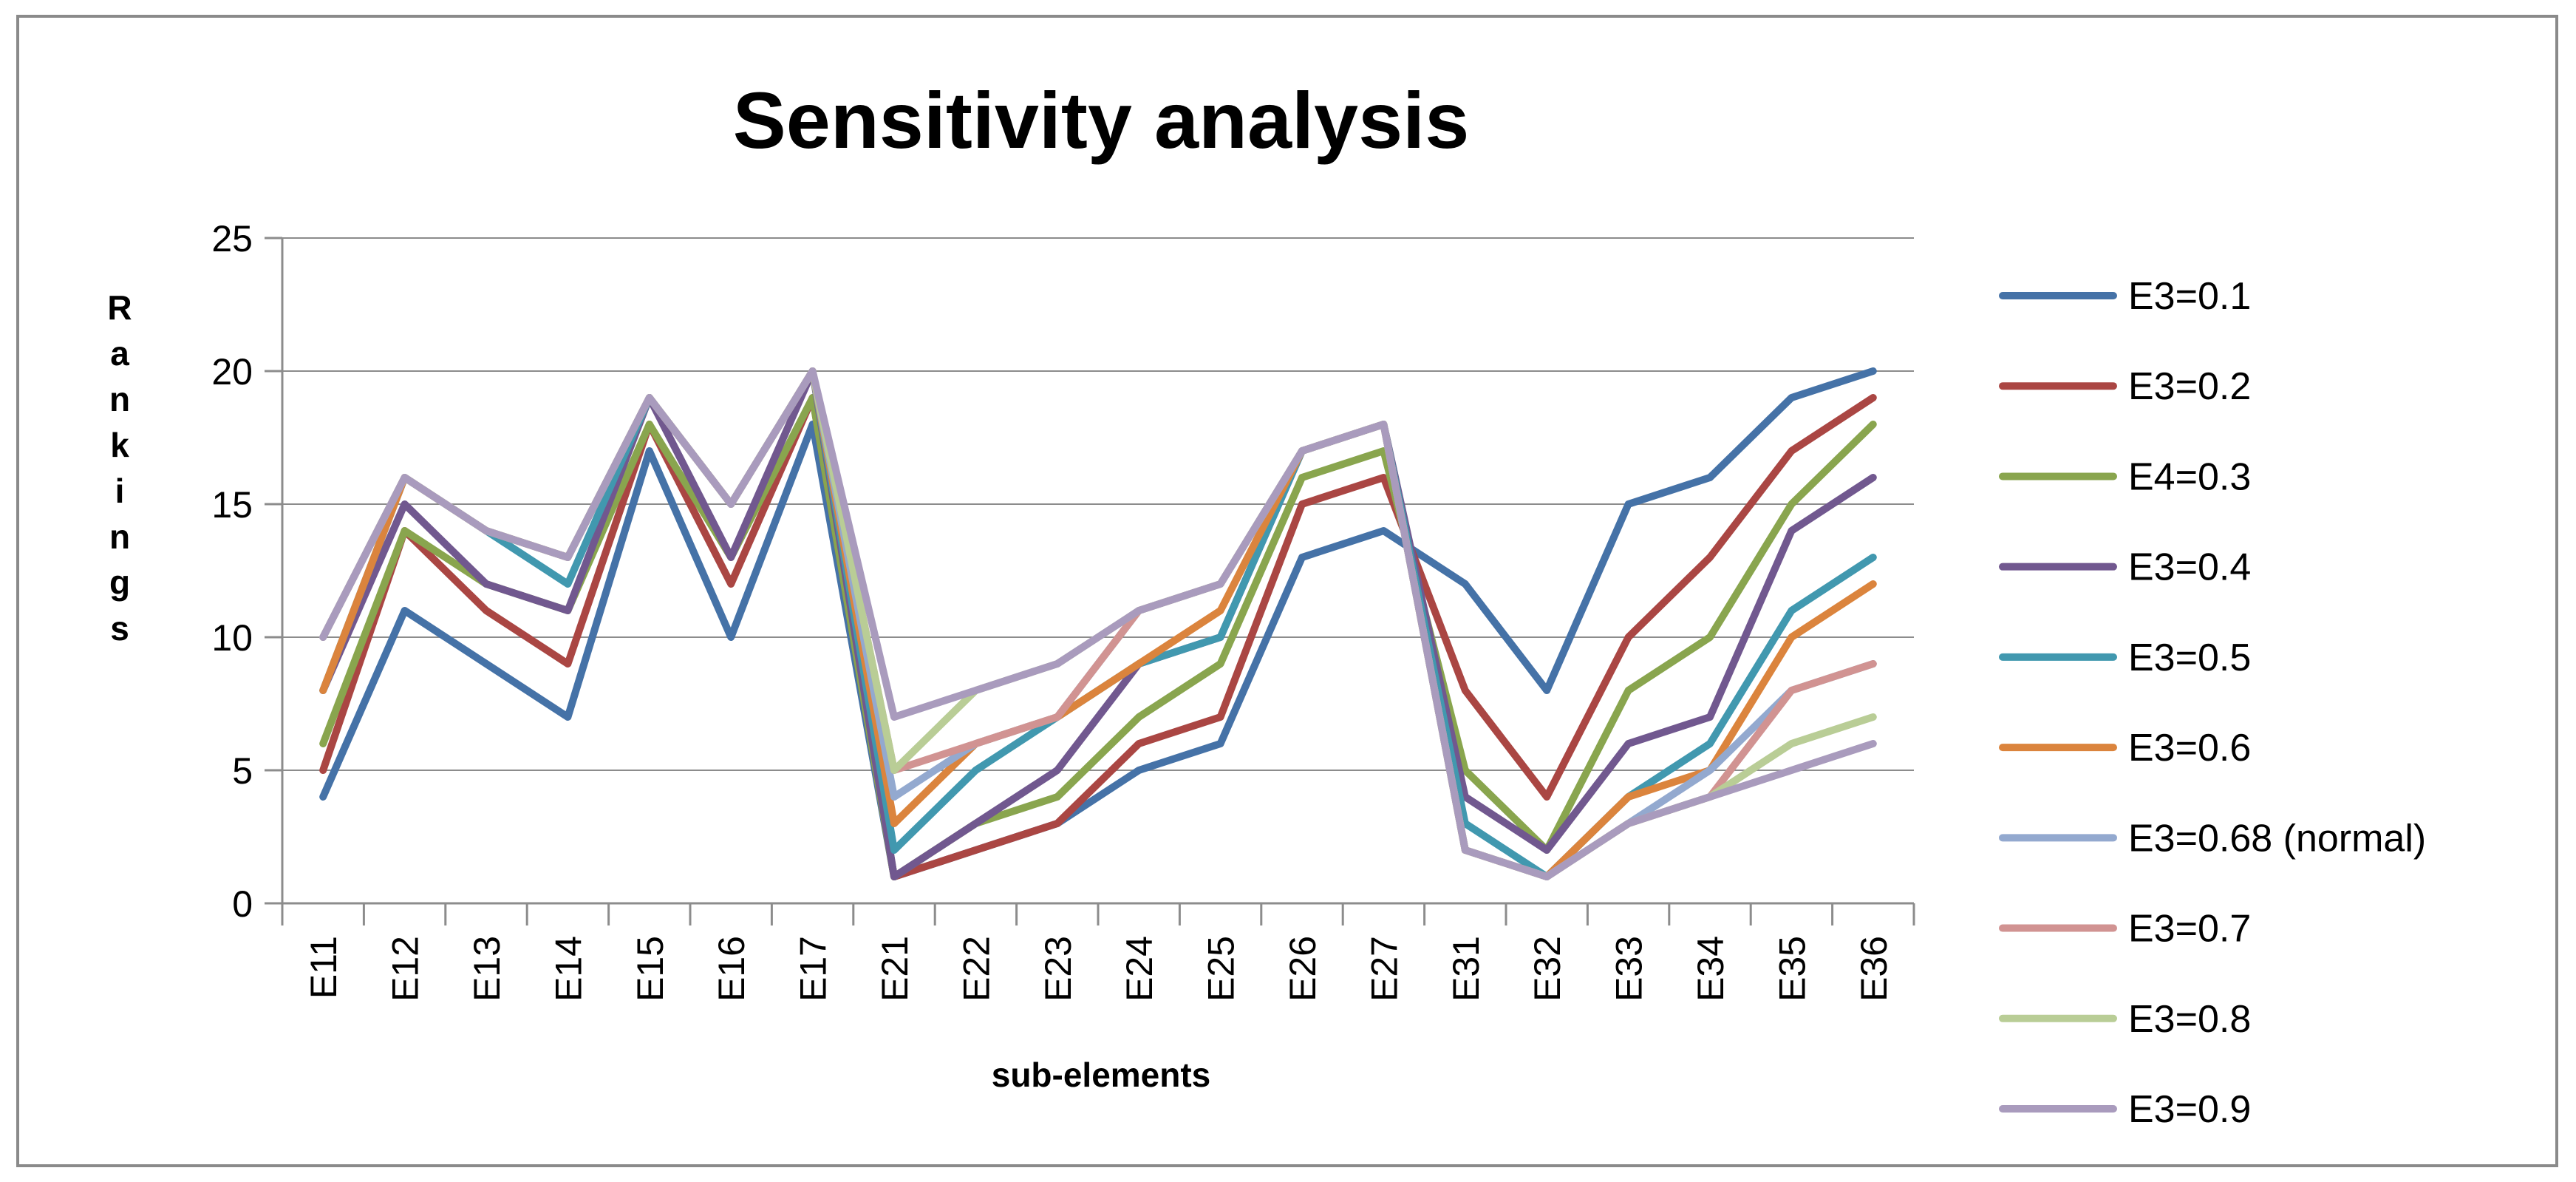  Describe the element at coordinates (2189, 567) in the screenshot. I see `legend-label: E3=0.4` at that location.